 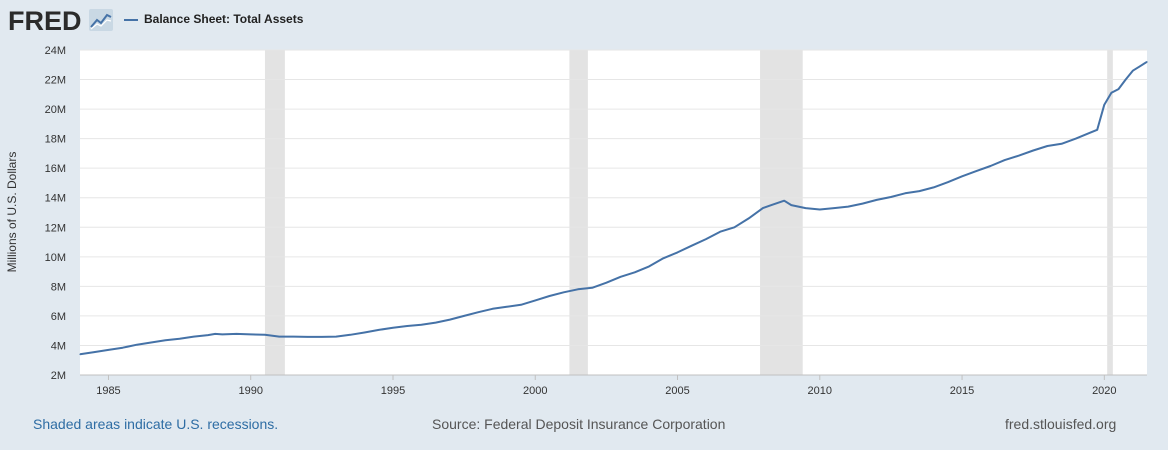 I want to click on fred-logo: FRED, so click(x=45, y=21).